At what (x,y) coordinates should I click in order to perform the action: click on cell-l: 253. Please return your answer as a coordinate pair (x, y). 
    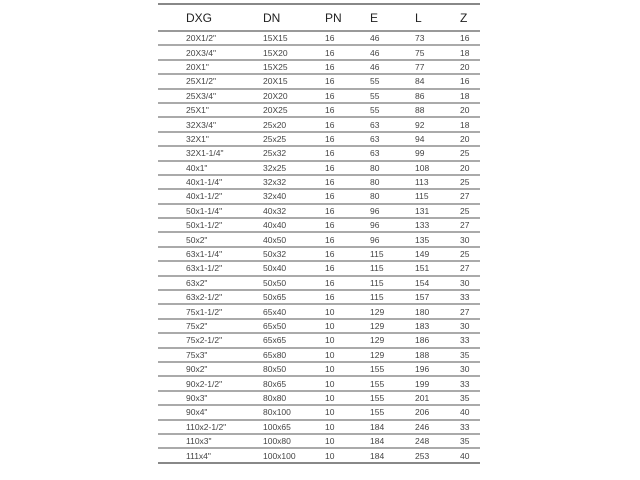
    Looking at the image, I should click on (422, 455).